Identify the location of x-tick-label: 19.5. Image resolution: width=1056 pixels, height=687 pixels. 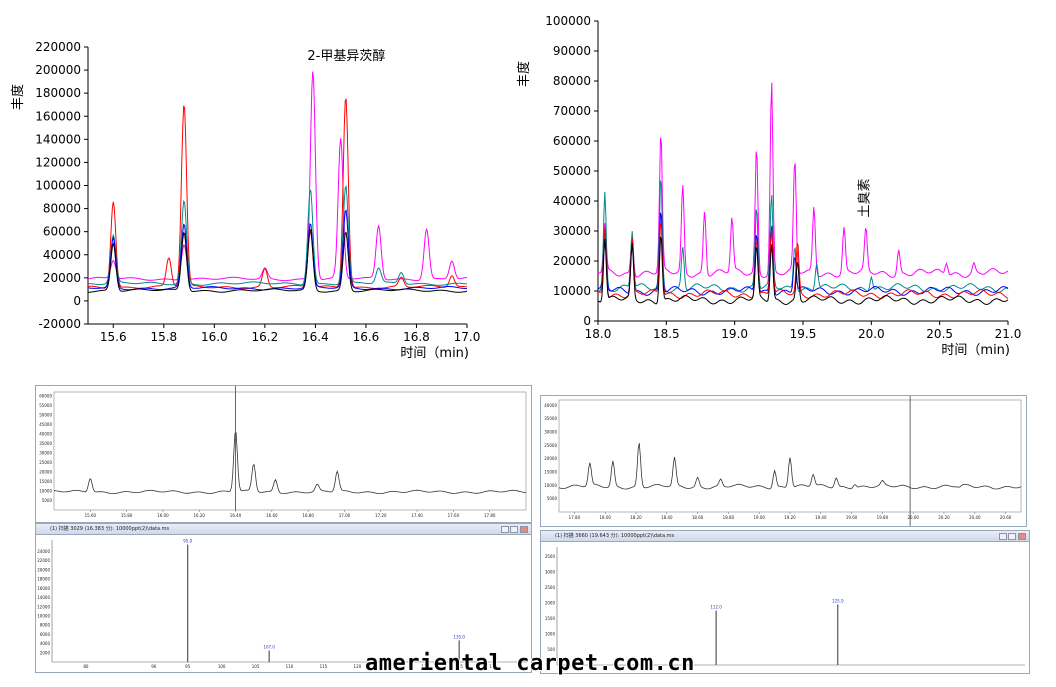
(803, 334).